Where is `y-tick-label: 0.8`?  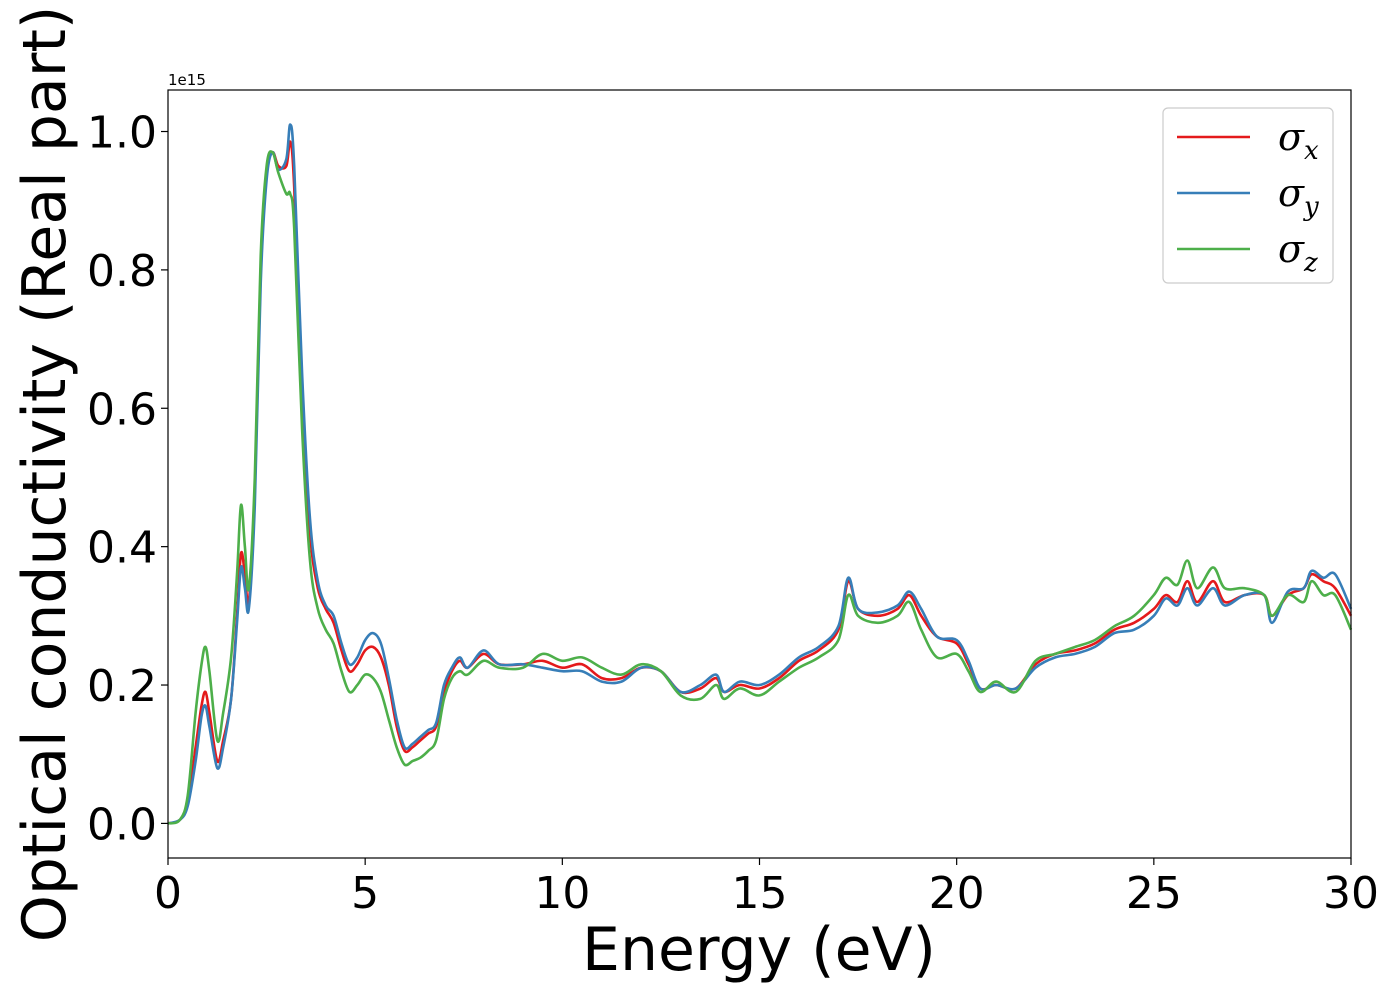
y-tick-label: 0.8 is located at coordinates (122, 271).